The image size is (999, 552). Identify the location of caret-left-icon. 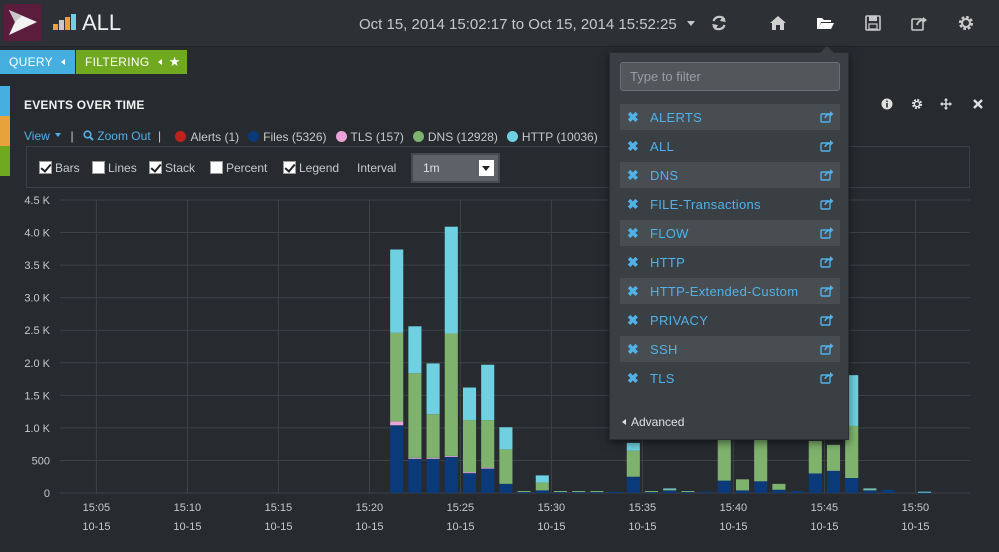
(63, 62).